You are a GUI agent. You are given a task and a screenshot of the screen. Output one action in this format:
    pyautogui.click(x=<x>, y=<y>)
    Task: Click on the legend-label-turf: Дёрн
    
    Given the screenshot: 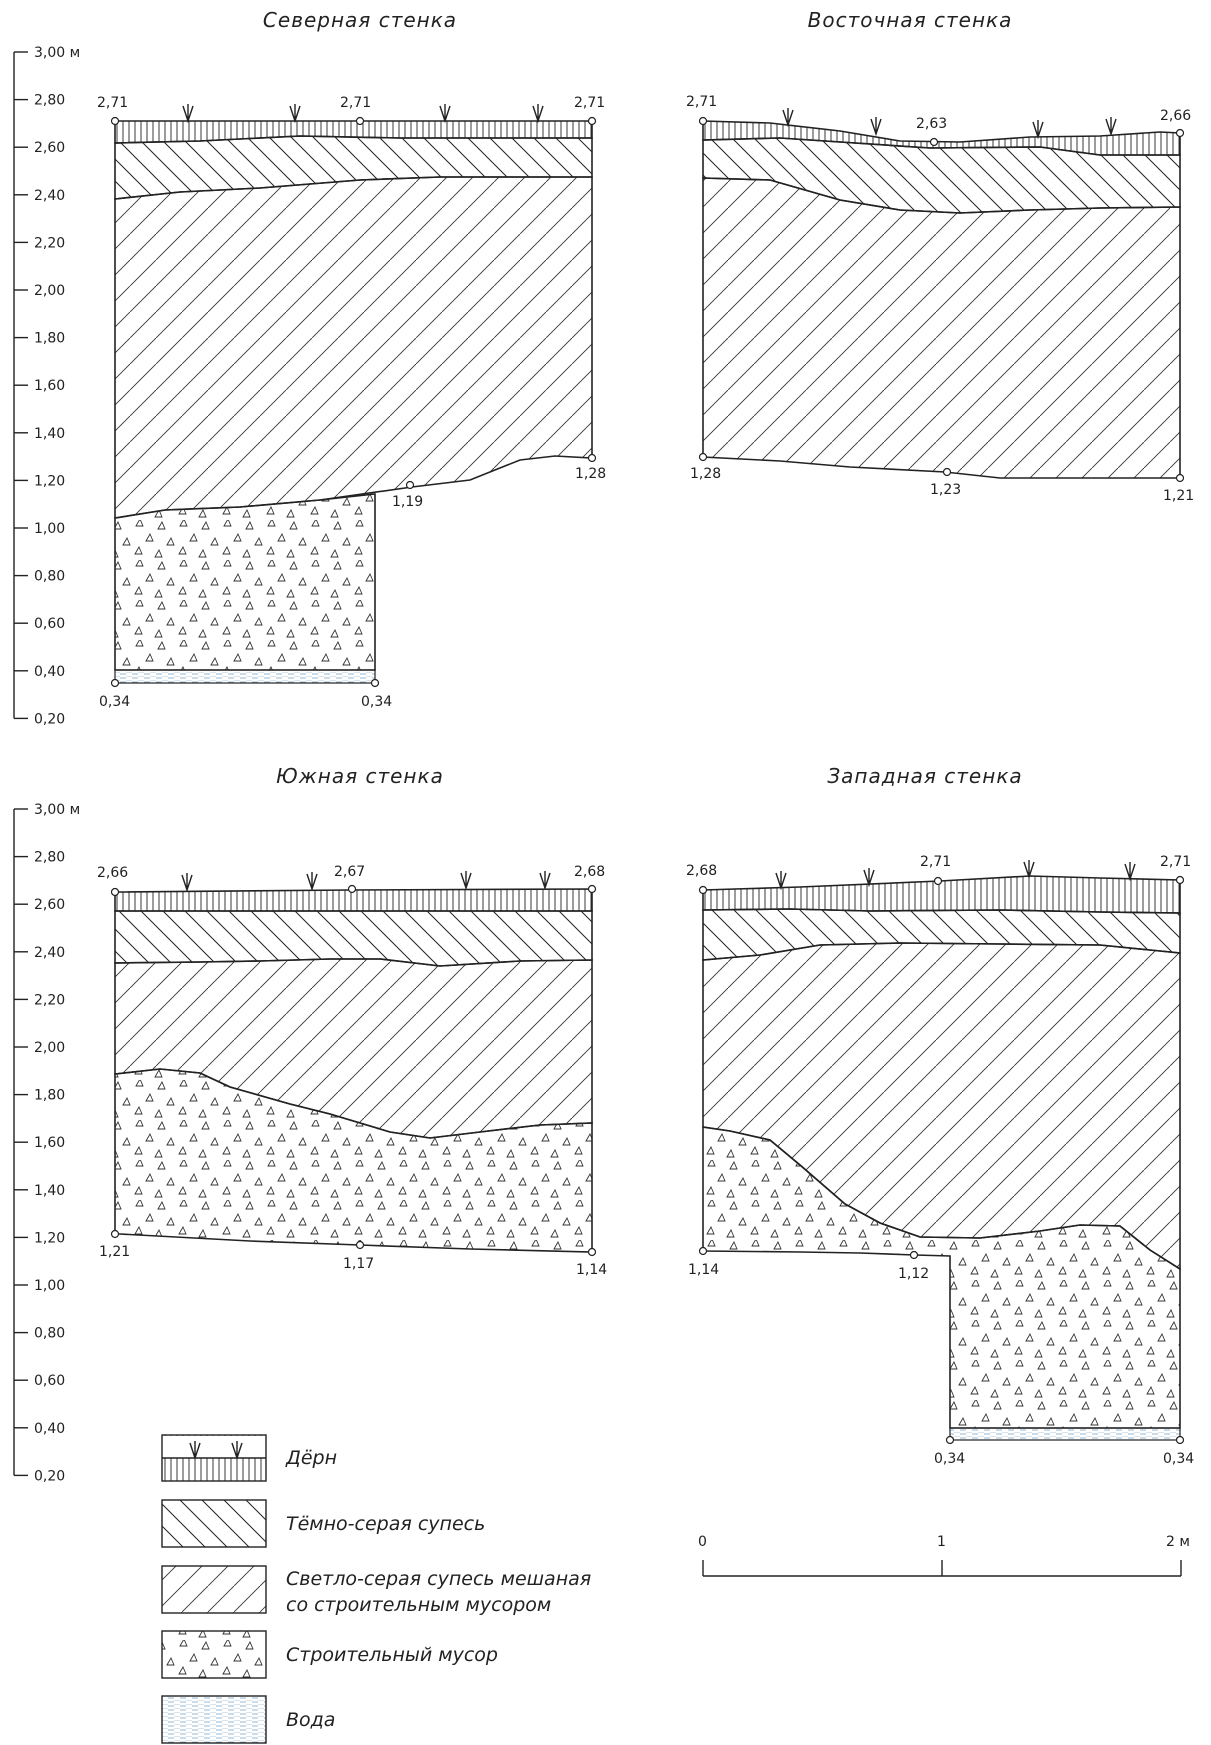 What is the action you would take?
    pyautogui.click(x=311, y=1458)
    